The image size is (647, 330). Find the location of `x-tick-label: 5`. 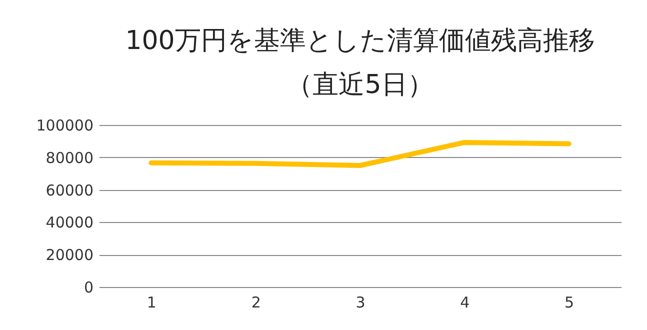

x-tick-label: 5 is located at coordinates (569, 303).